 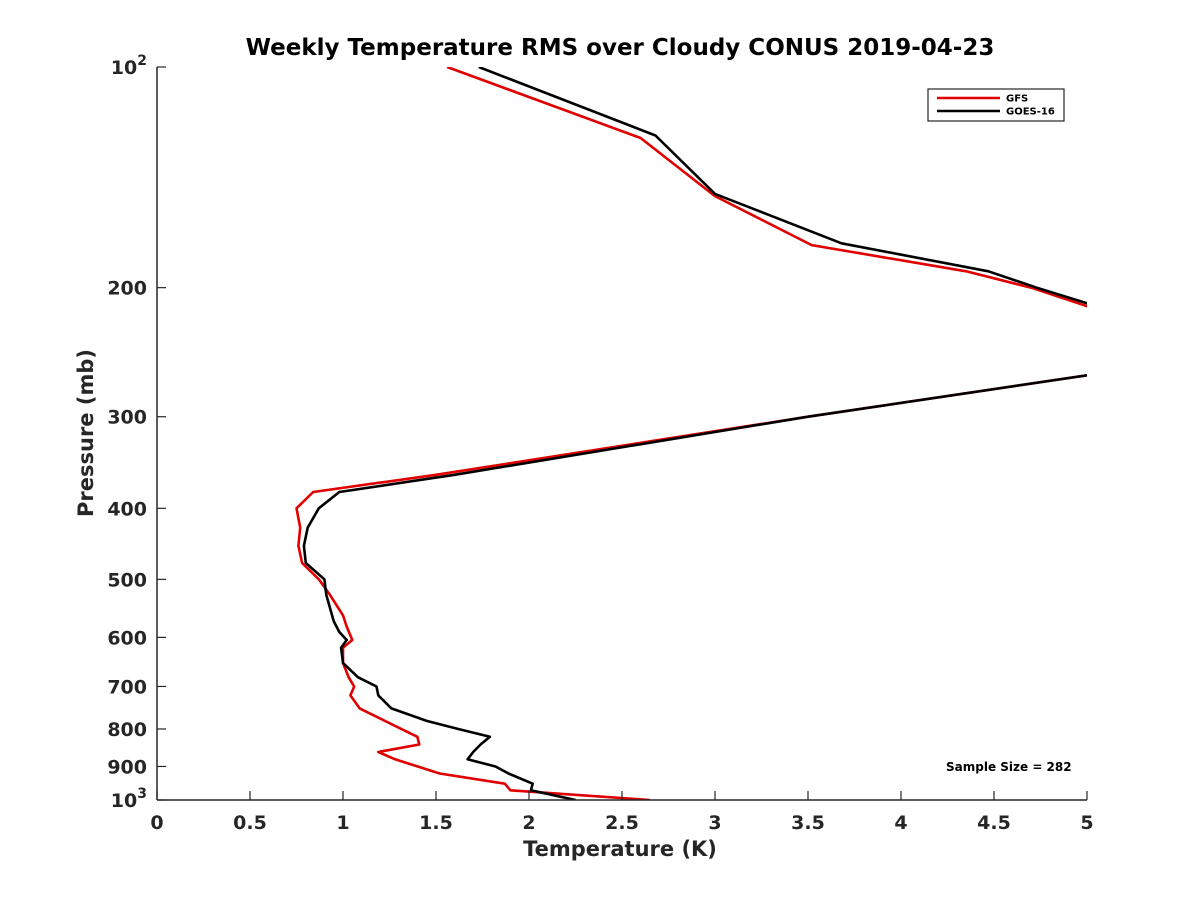 What do you see at coordinates (994, 823) in the screenshot?
I see `x-tick-label: 4.5` at bounding box center [994, 823].